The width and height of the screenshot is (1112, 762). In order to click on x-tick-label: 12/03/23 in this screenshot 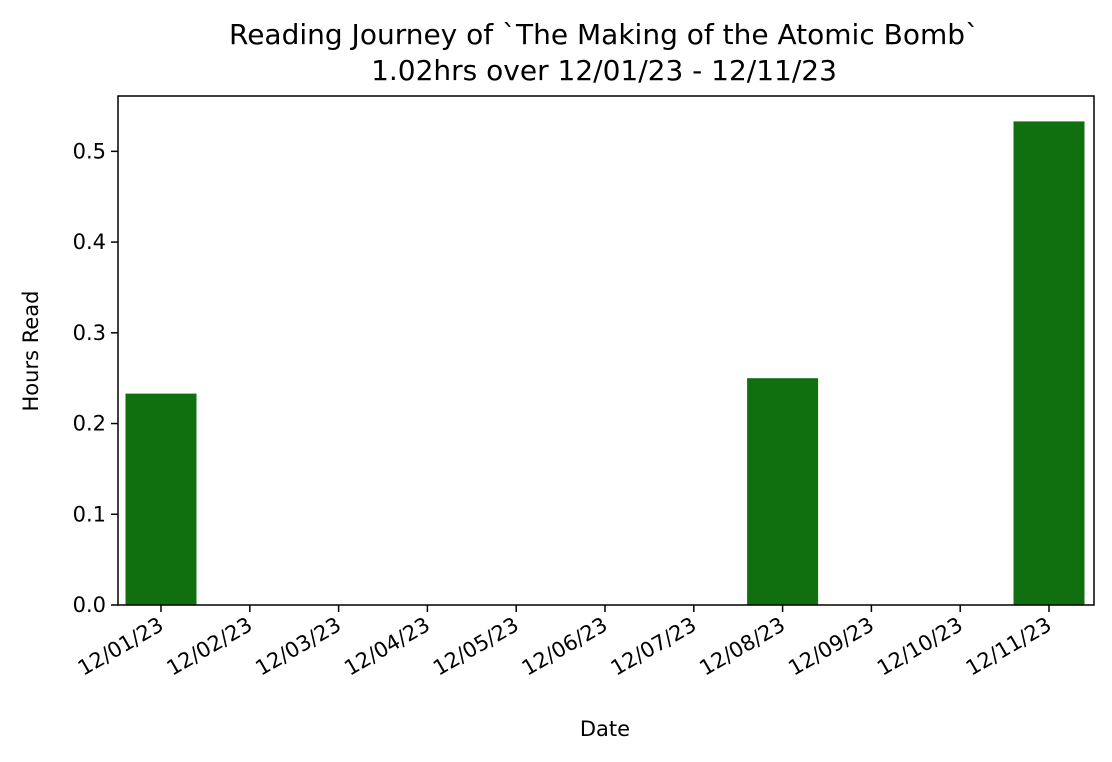, I will do `click(298, 647)`.